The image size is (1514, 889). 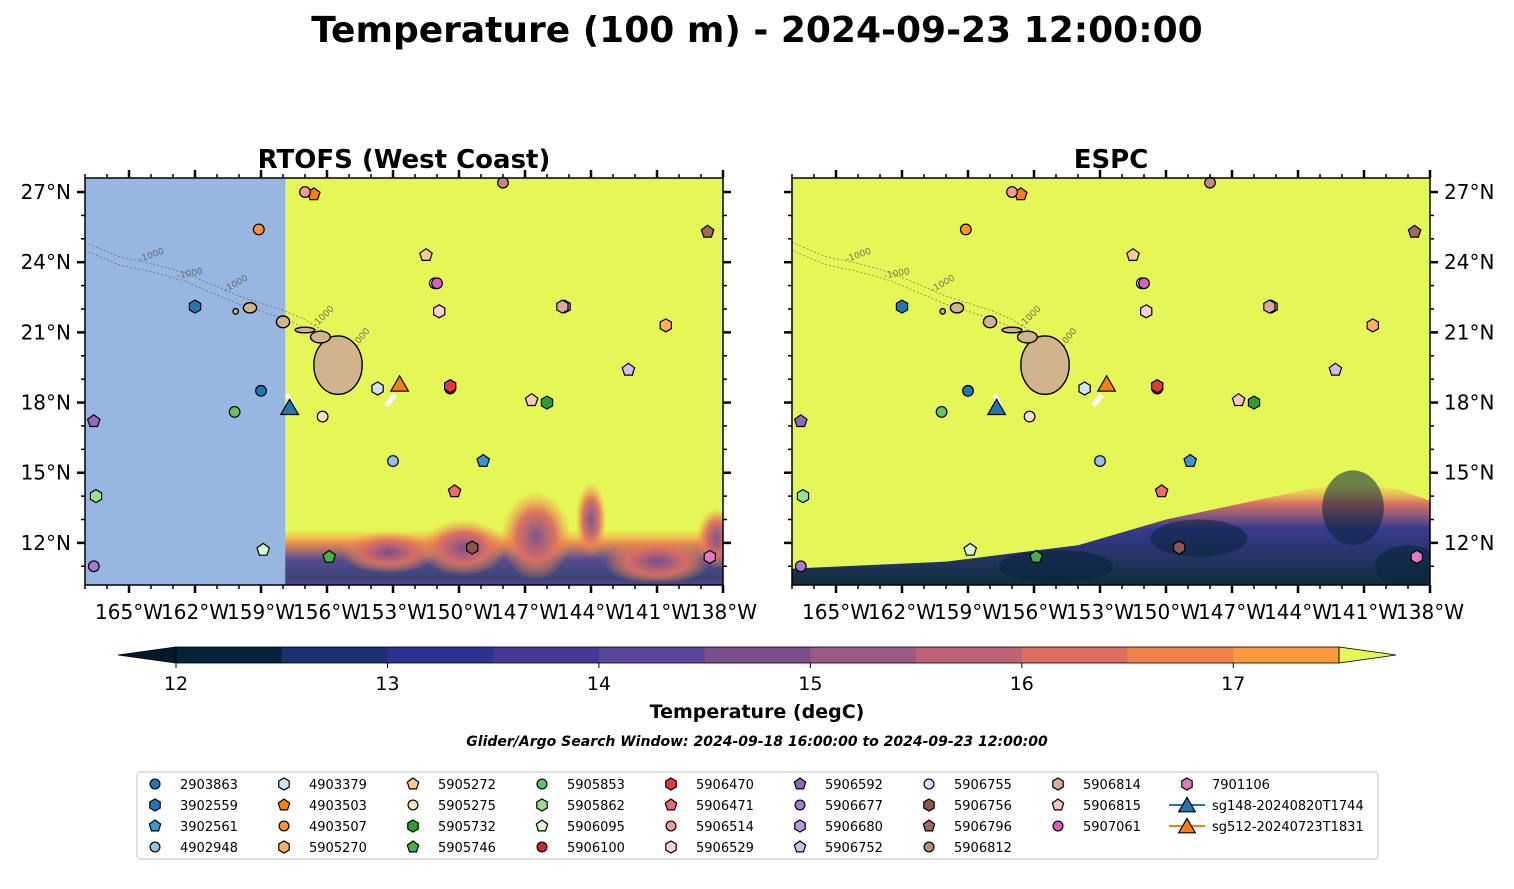 I want to click on lon-tick-label: 165°W, so click(x=129, y=612).